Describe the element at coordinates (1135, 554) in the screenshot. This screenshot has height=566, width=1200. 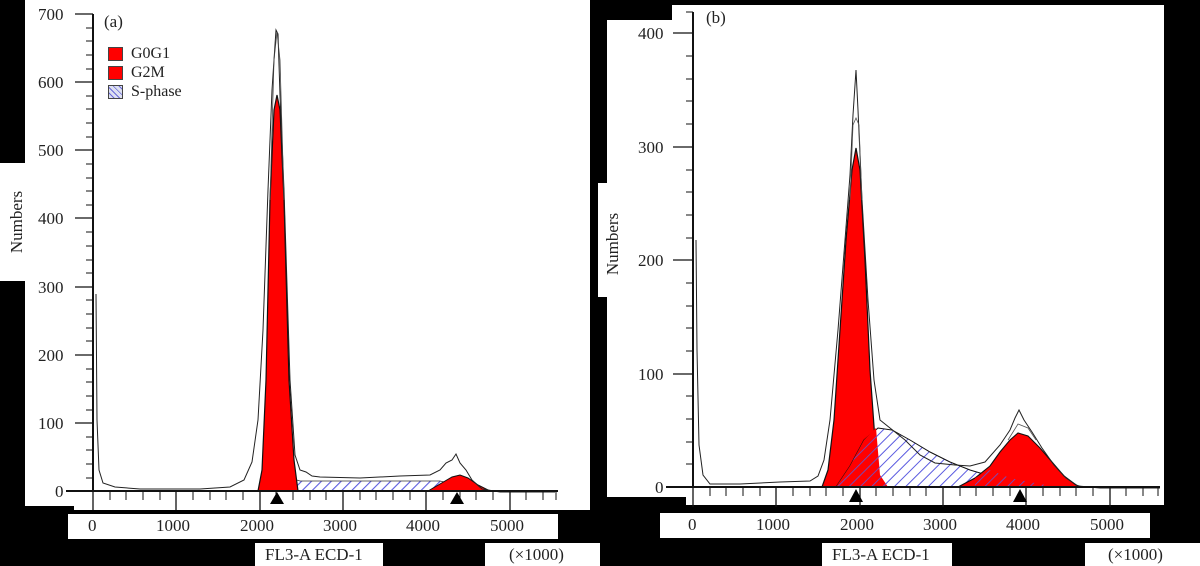
I see `x-axis-unit-b: (×1000)` at that location.